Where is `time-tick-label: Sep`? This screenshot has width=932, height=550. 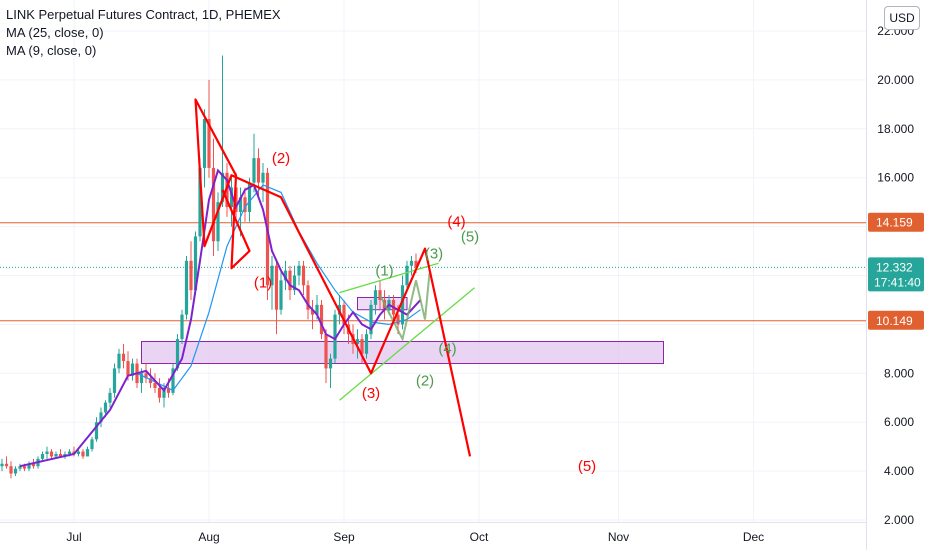
time-tick-label: Sep is located at coordinates (344, 537).